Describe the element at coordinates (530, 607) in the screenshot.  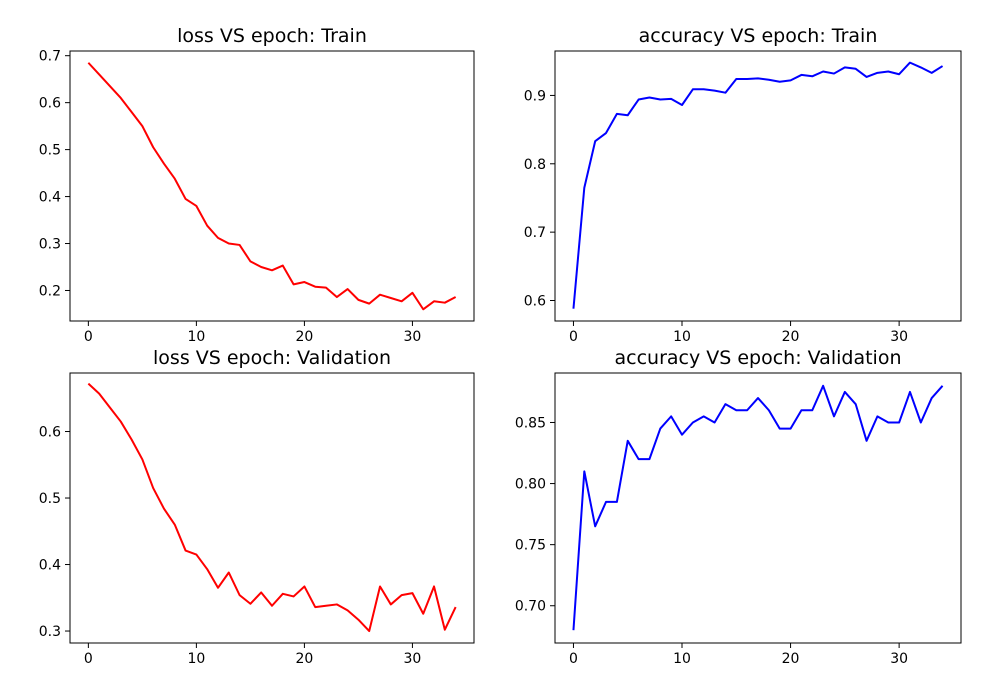
I see `y-tick-label: 0.70` at that location.